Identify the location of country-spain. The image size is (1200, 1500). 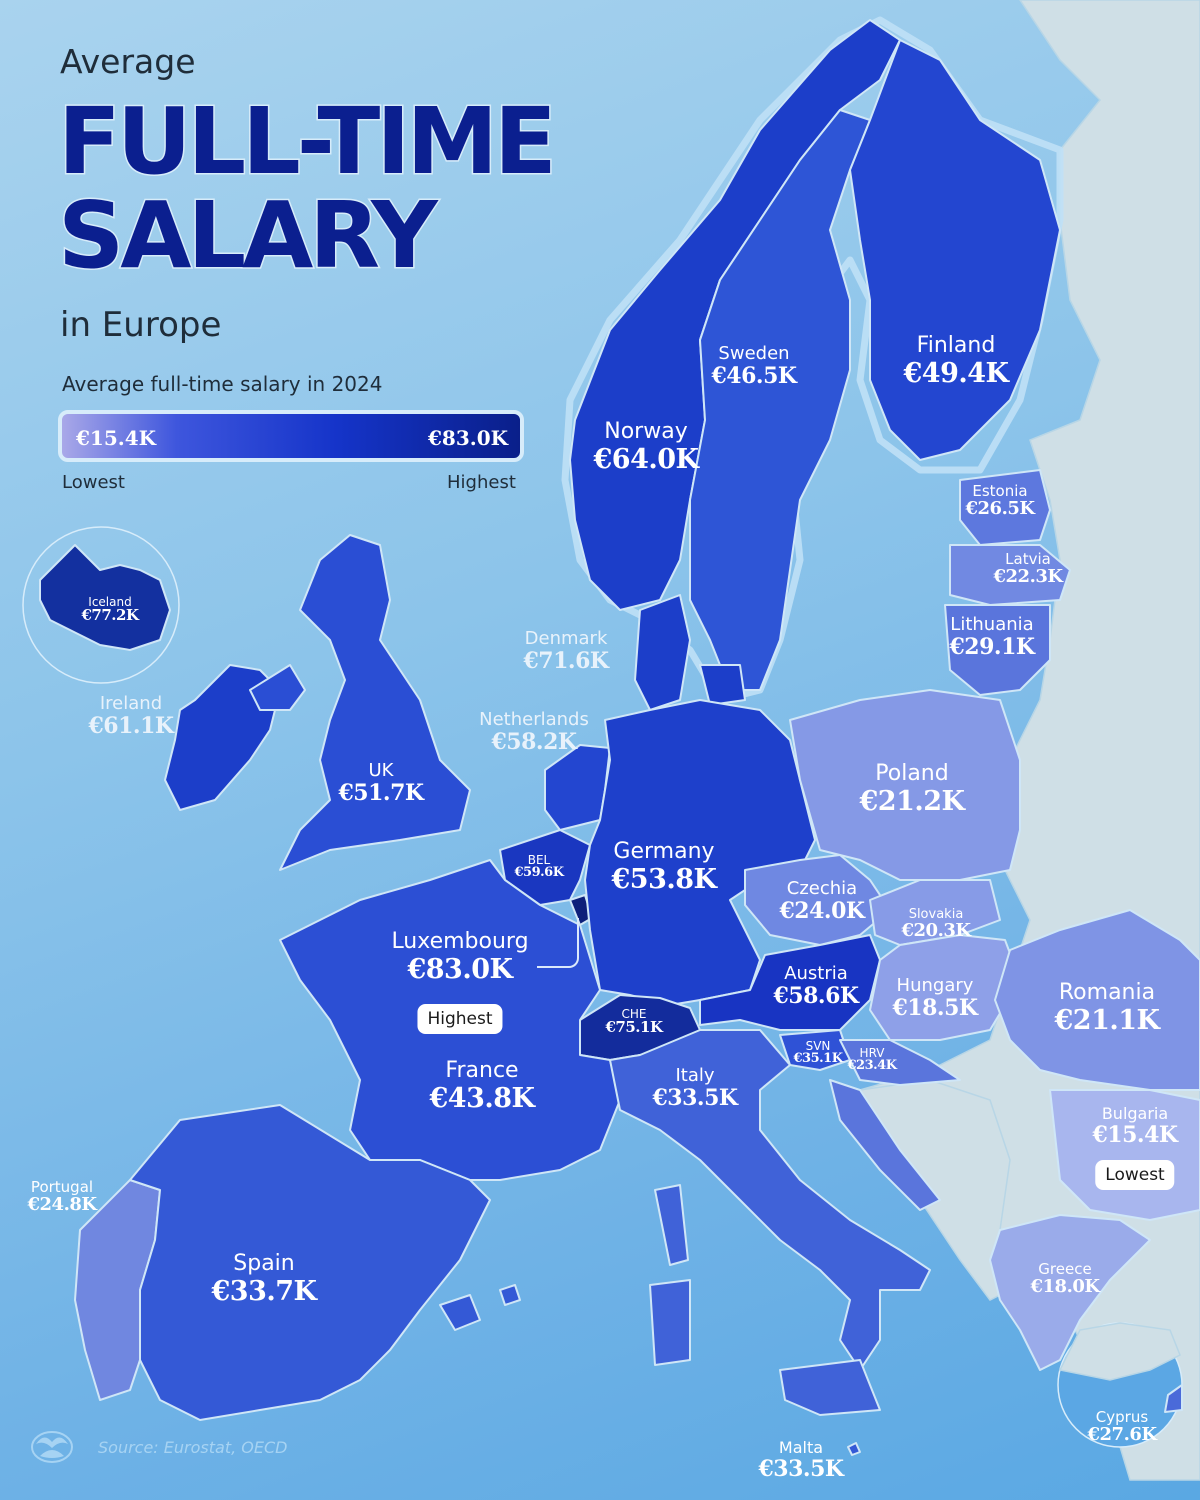
(310, 1262).